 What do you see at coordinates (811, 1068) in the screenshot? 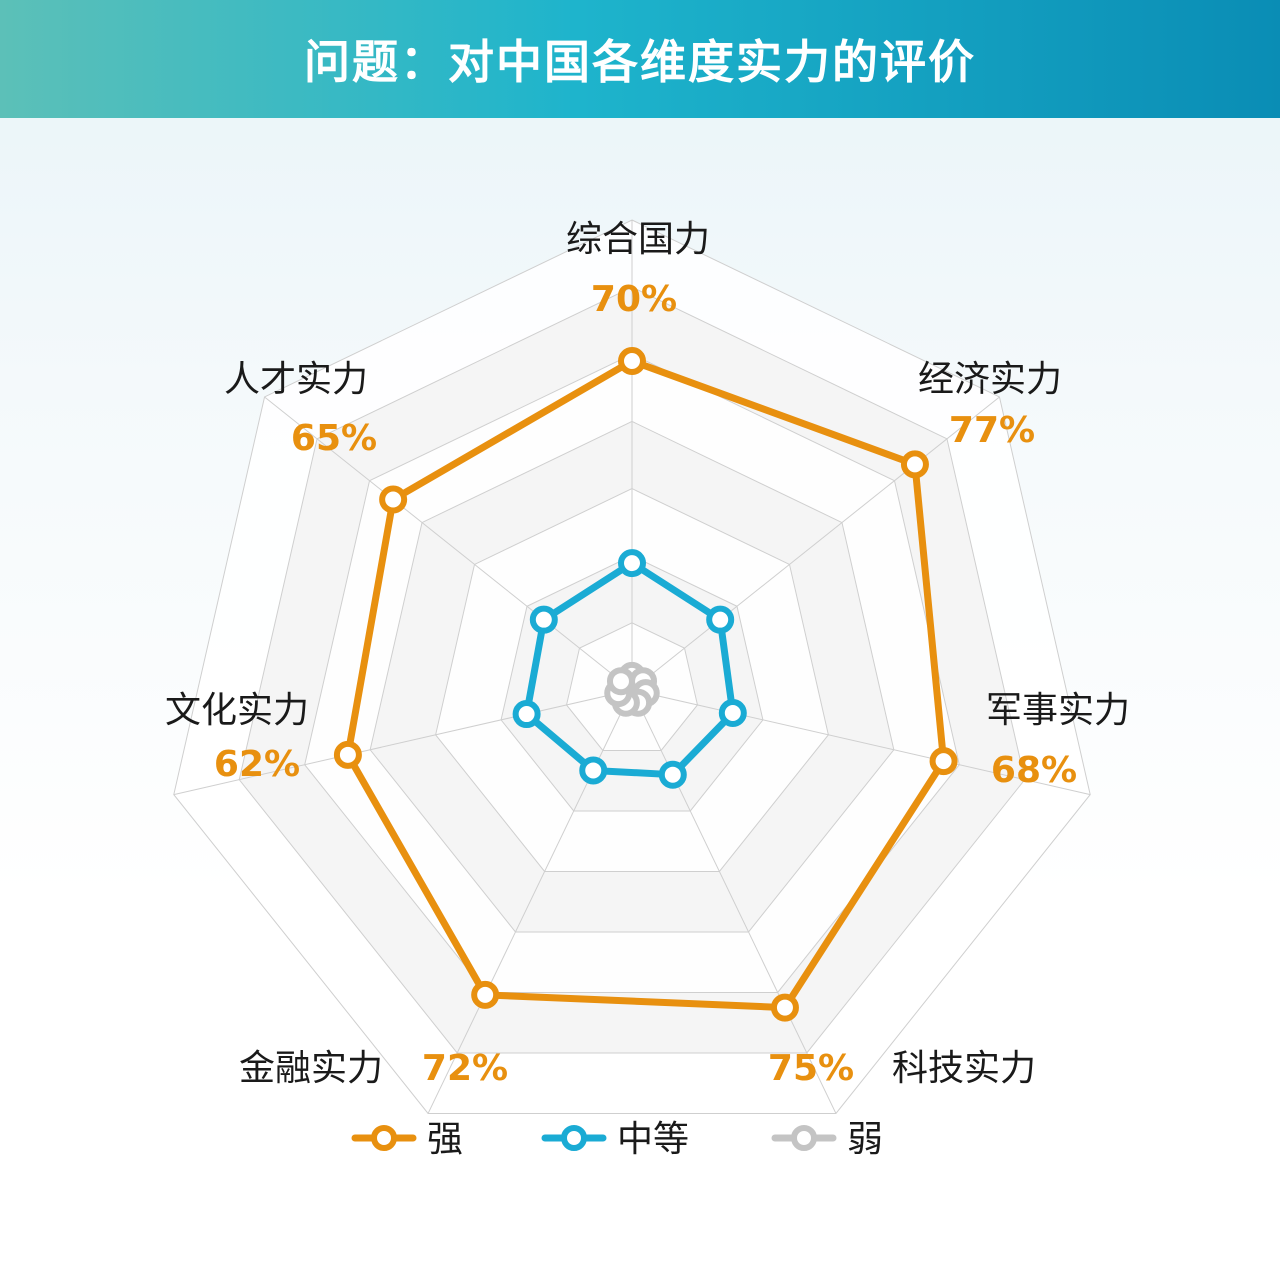
I see `value-label: 75%` at bounding box center [811, 1068].